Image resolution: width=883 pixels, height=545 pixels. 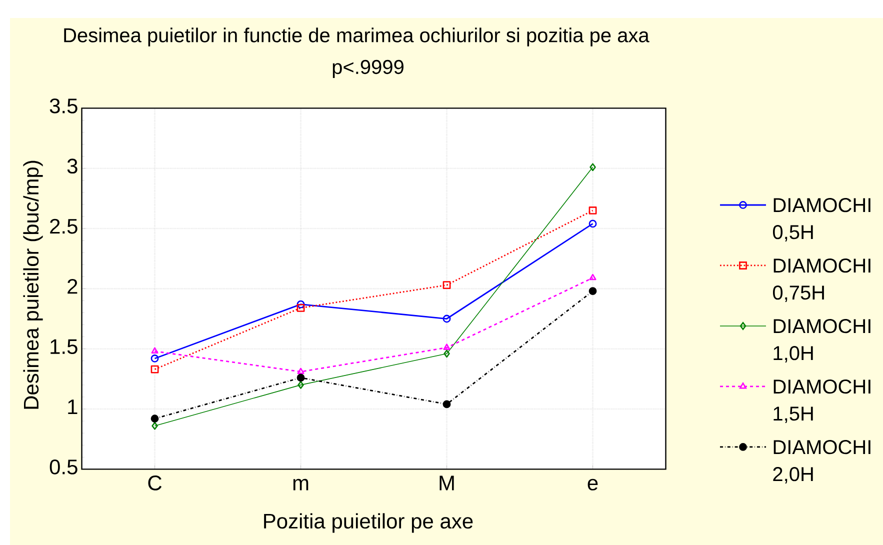 I want to click on y-tick-label: 3.5, so click(x=64, y=106).